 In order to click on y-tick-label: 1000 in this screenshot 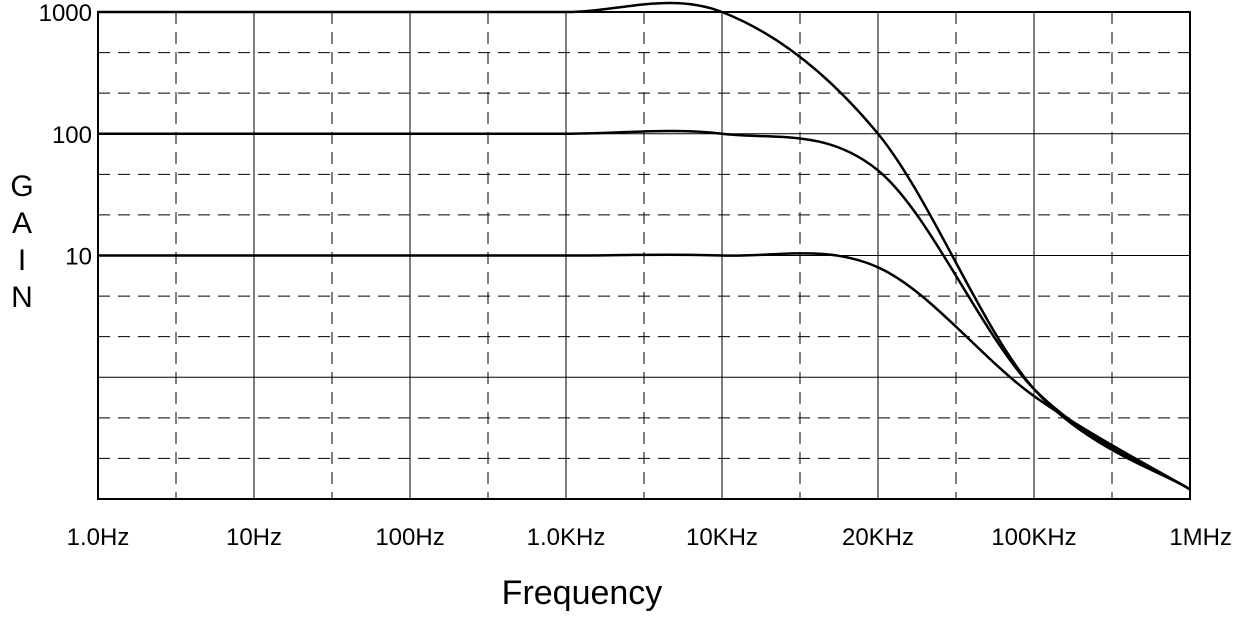, I will do `click(65, 13)`.